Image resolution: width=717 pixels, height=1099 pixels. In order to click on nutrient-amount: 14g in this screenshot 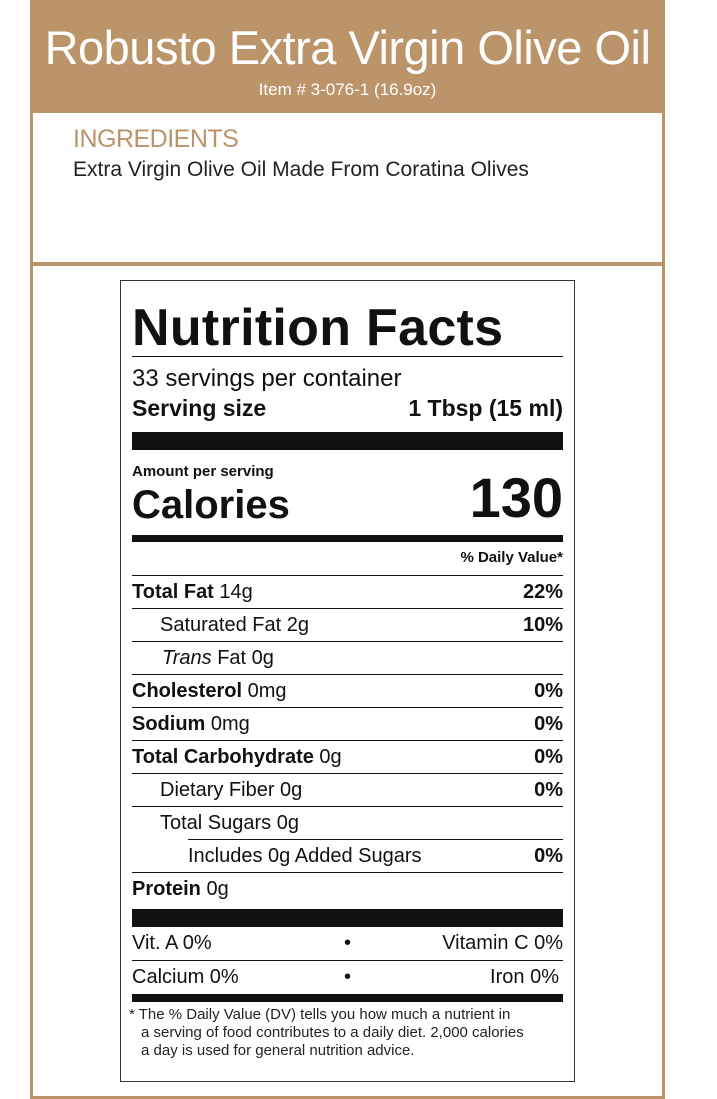, I will do `click(233, 591)`.